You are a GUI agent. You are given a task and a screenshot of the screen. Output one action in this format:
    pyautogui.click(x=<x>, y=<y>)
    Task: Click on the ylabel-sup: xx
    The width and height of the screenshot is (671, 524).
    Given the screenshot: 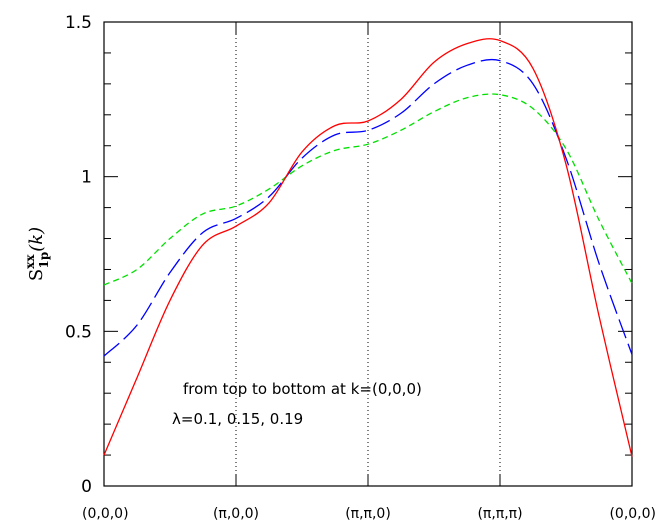 What is the action you would take?
    pyautogui.click(x=30, y=261)
    